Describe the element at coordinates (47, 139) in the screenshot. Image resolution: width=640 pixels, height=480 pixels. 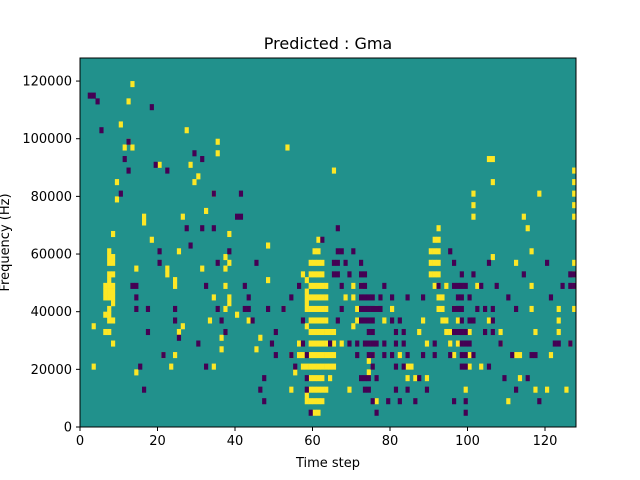
I see `y-tick-label: 100000` at that location.